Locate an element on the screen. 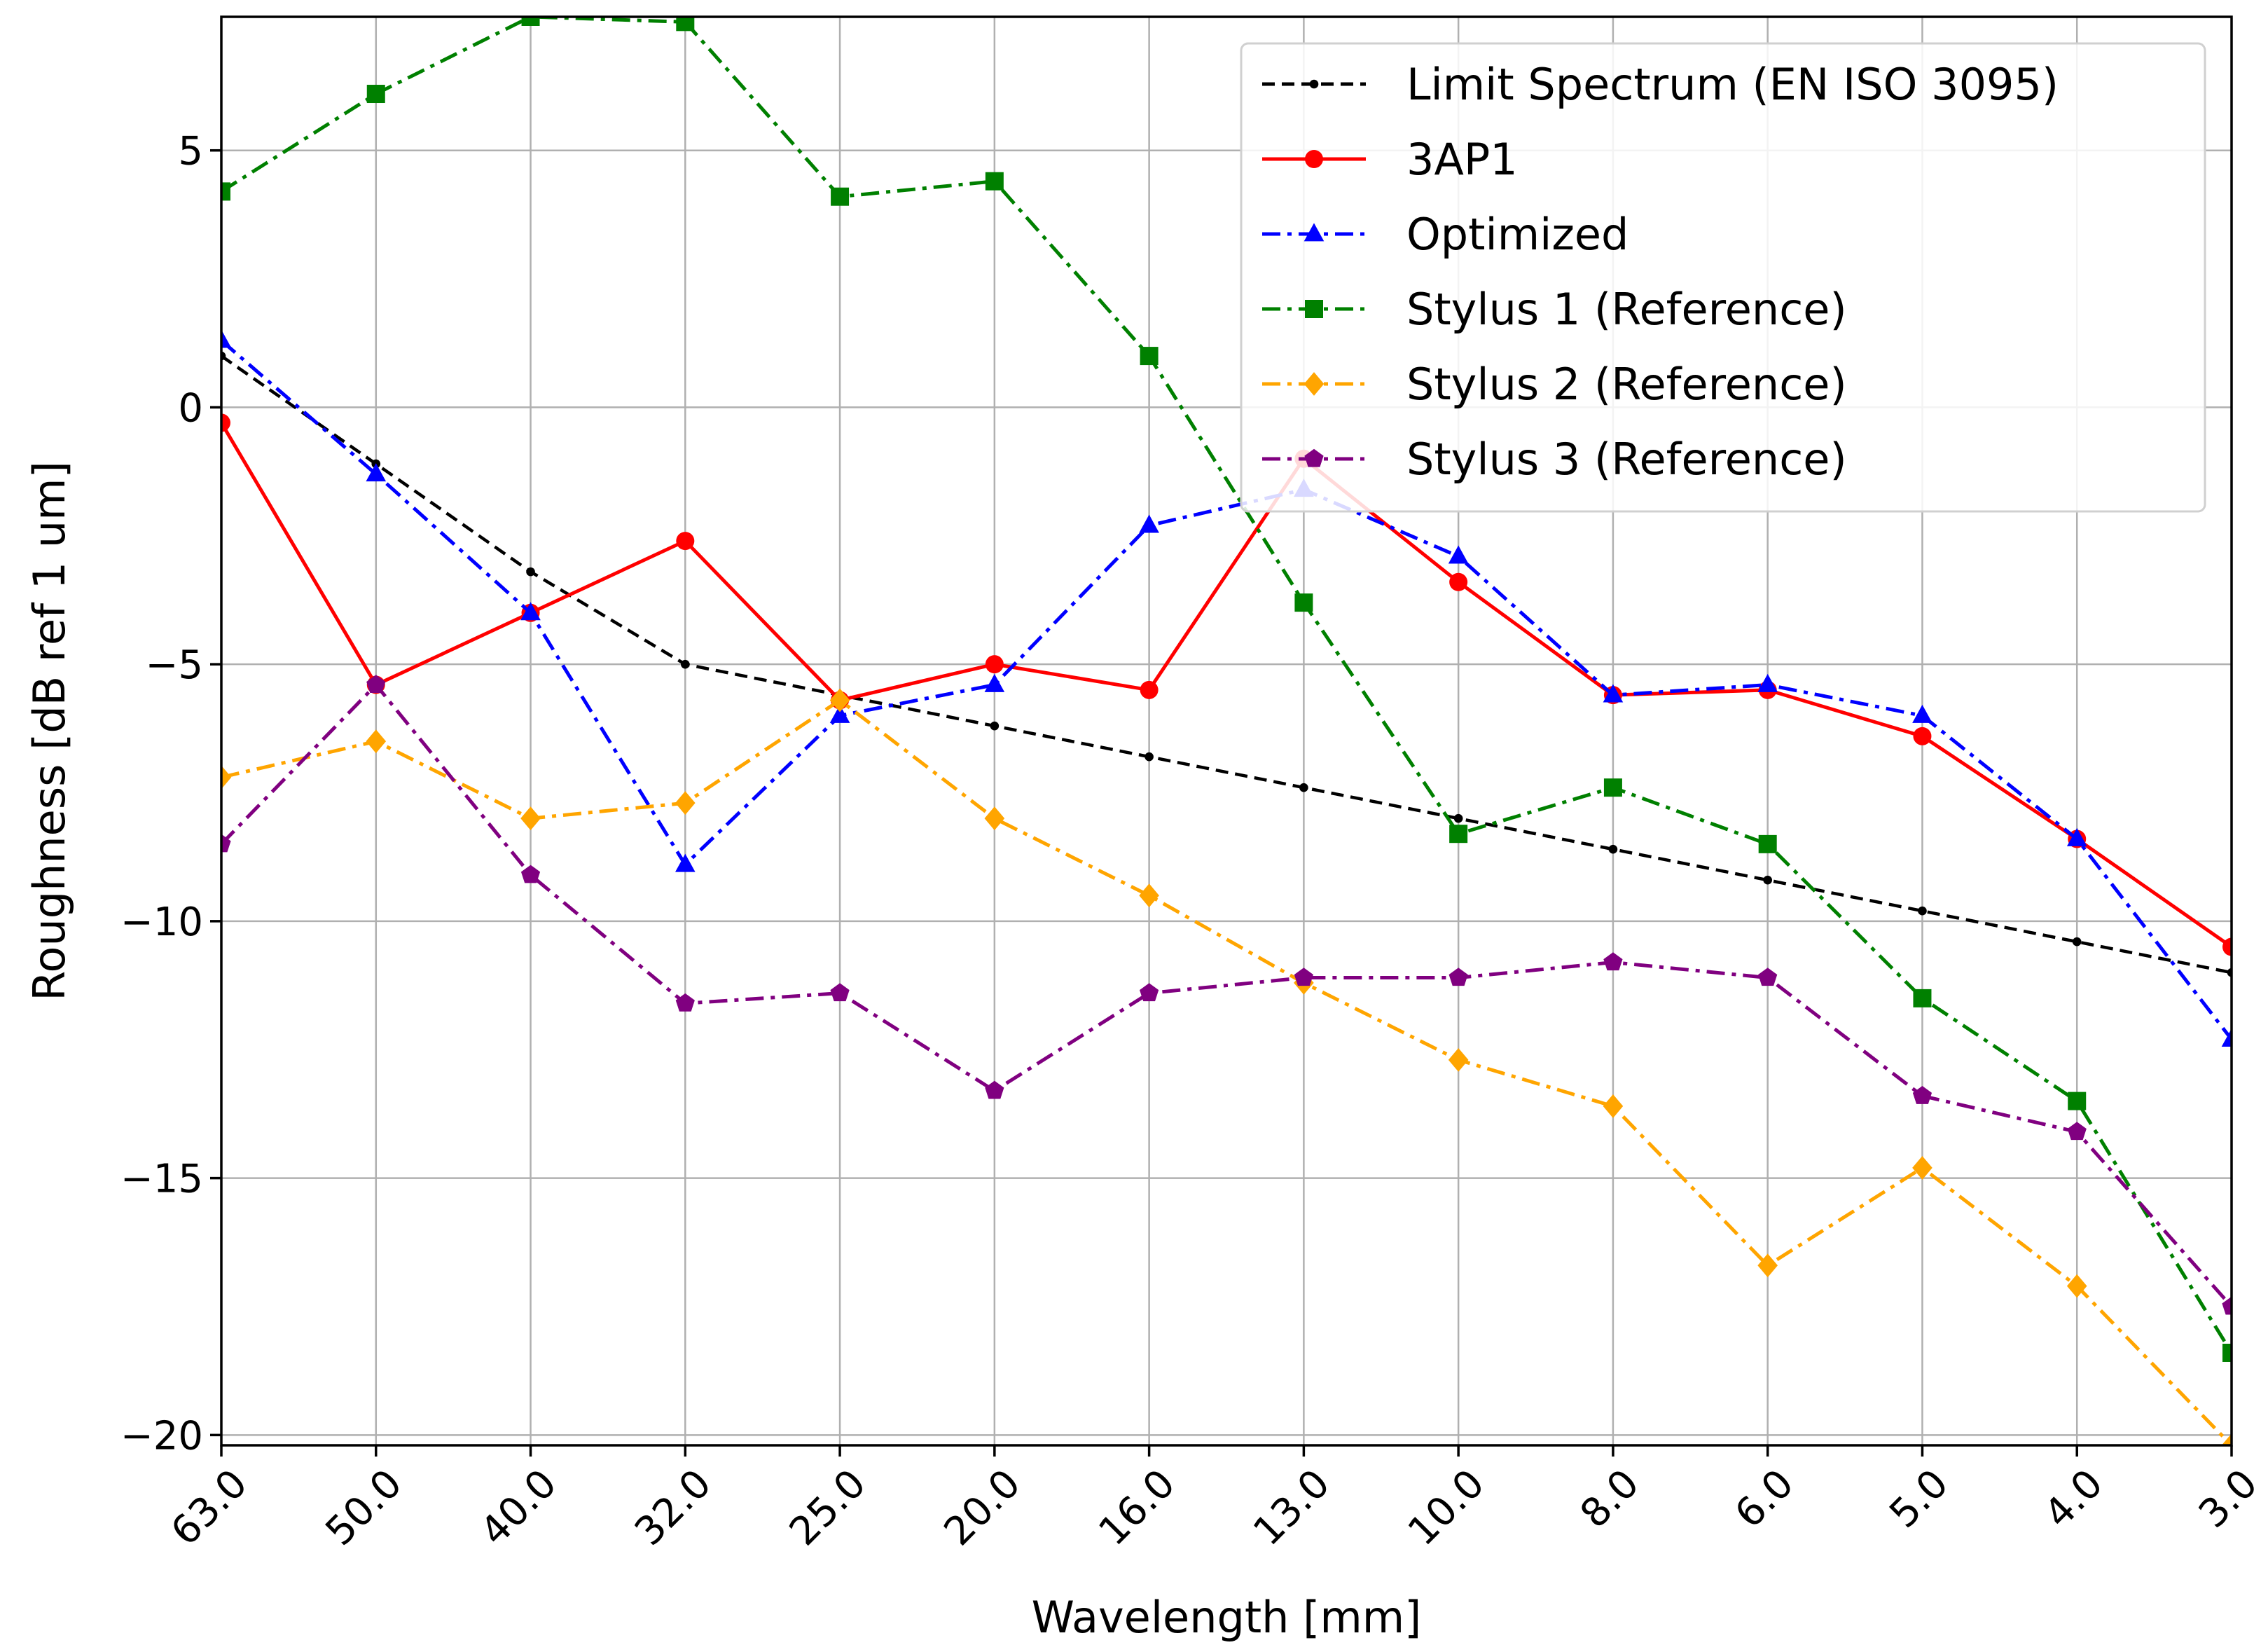 This screenshot has height=1652, width=2268. x-tick-label: 63.0 is located at coordinates (209, 1508).